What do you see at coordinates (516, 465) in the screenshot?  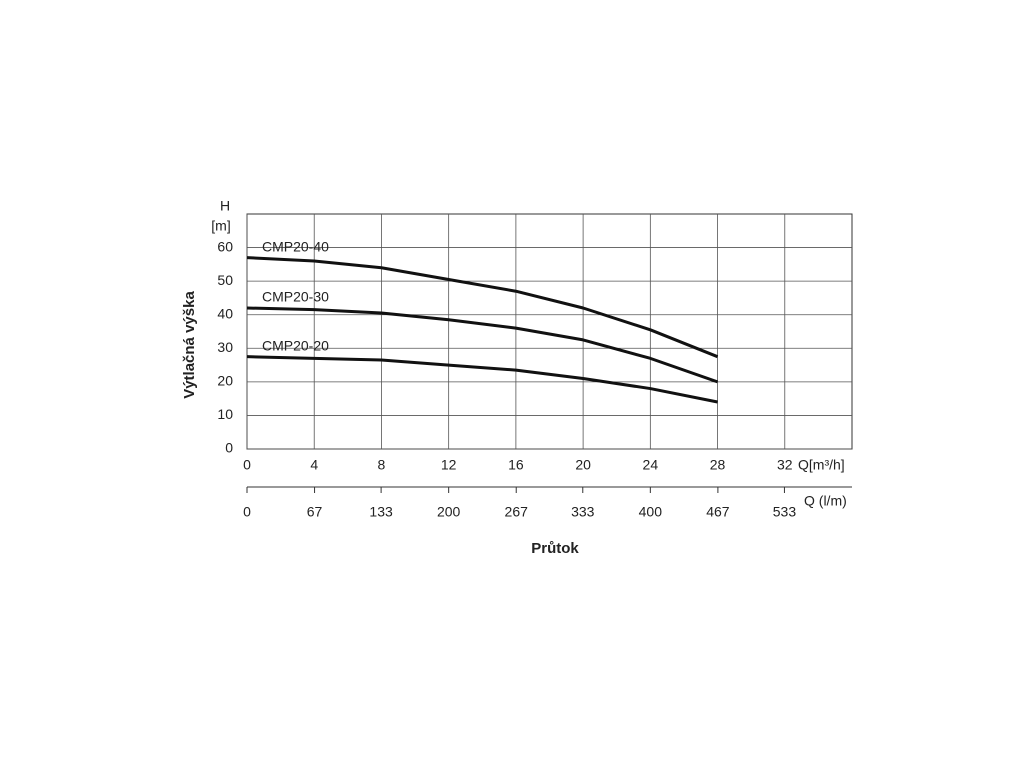 I see `x-tick-label: 16` at bounding box center [516, 465].